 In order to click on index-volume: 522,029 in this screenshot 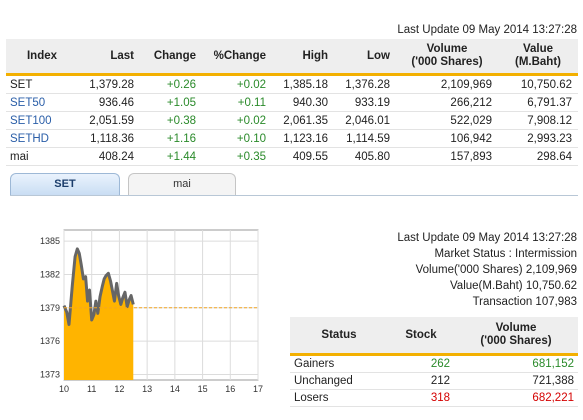, I will do `click(447, 120)`.